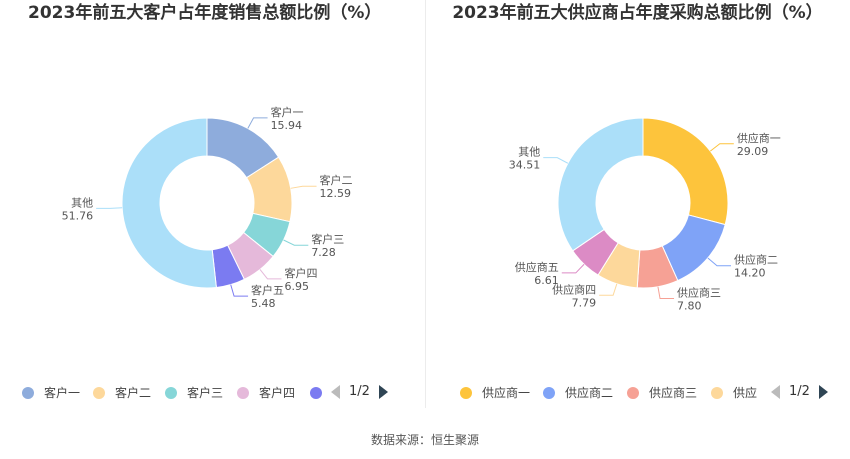  I want to click on panel-divider, so click(425, 204).